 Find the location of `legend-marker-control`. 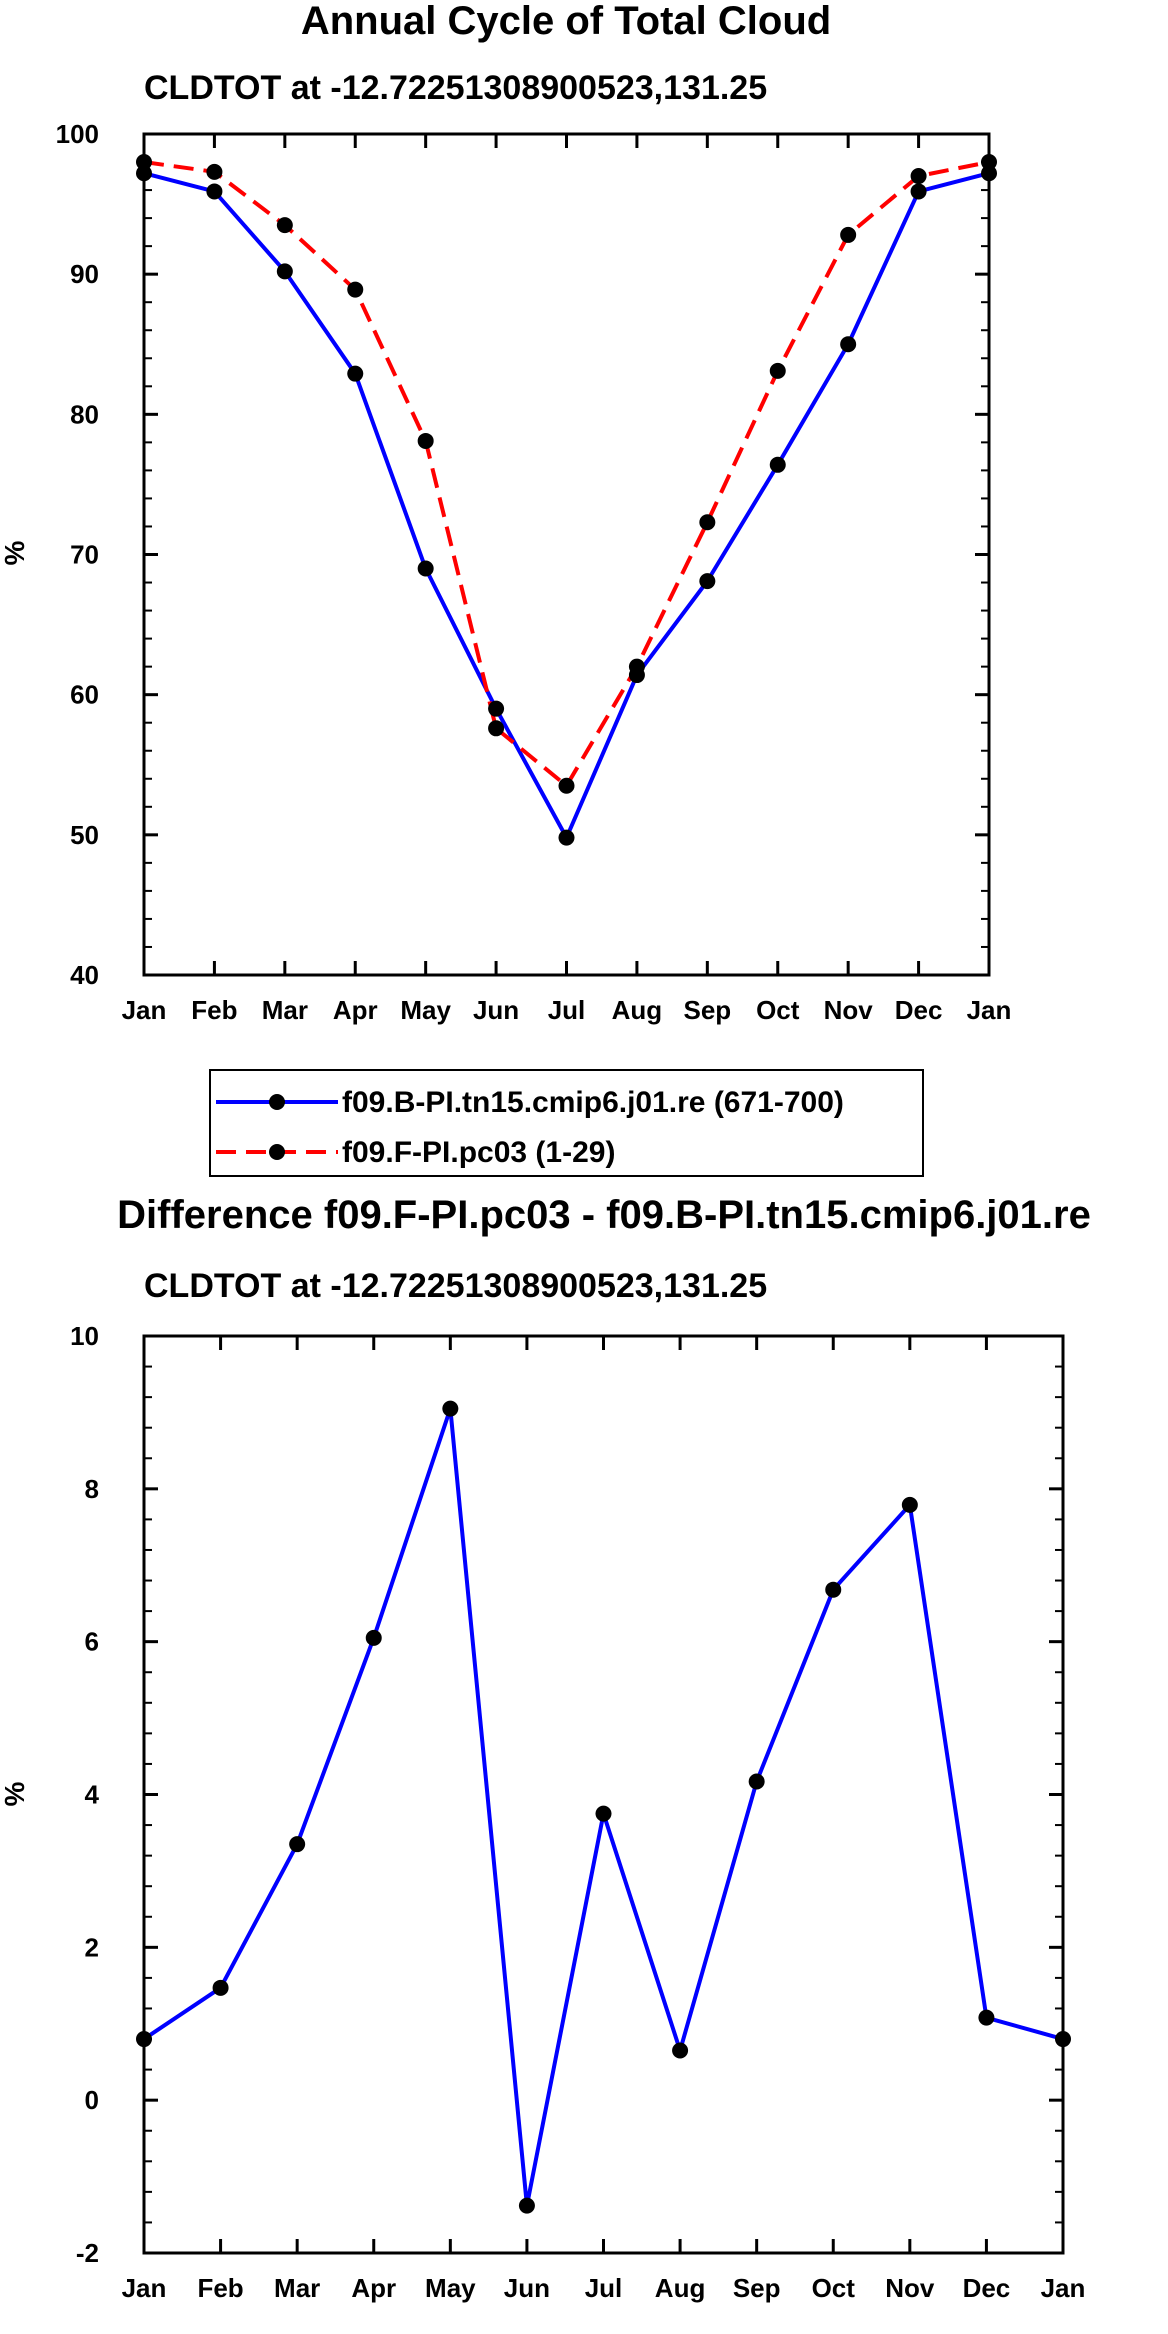

legend-marker-control is located at coordinates (277, 1102).